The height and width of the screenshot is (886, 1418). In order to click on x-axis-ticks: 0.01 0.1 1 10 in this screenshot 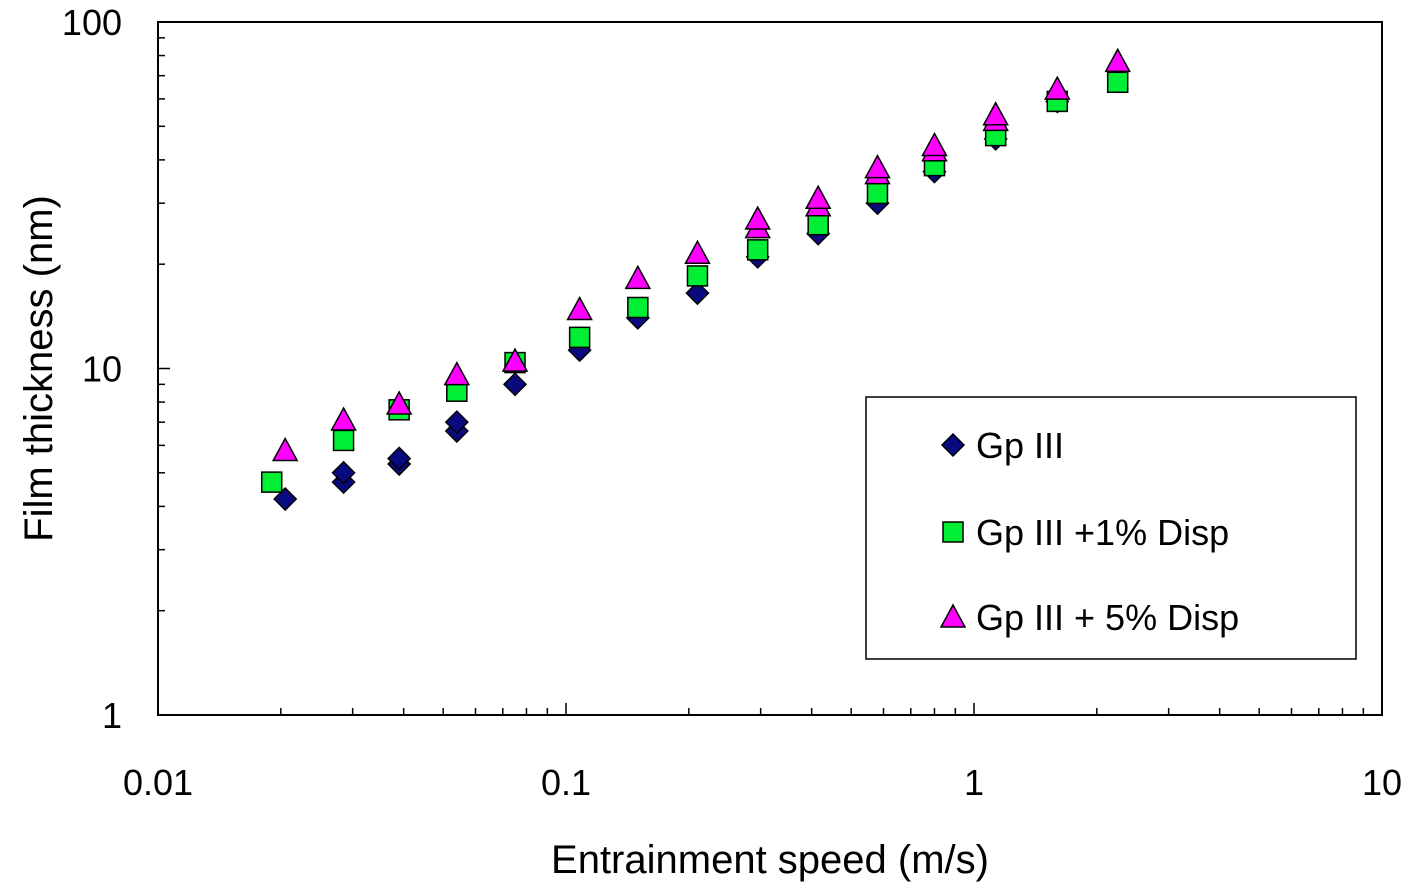, I will do `click(762, 753)`.